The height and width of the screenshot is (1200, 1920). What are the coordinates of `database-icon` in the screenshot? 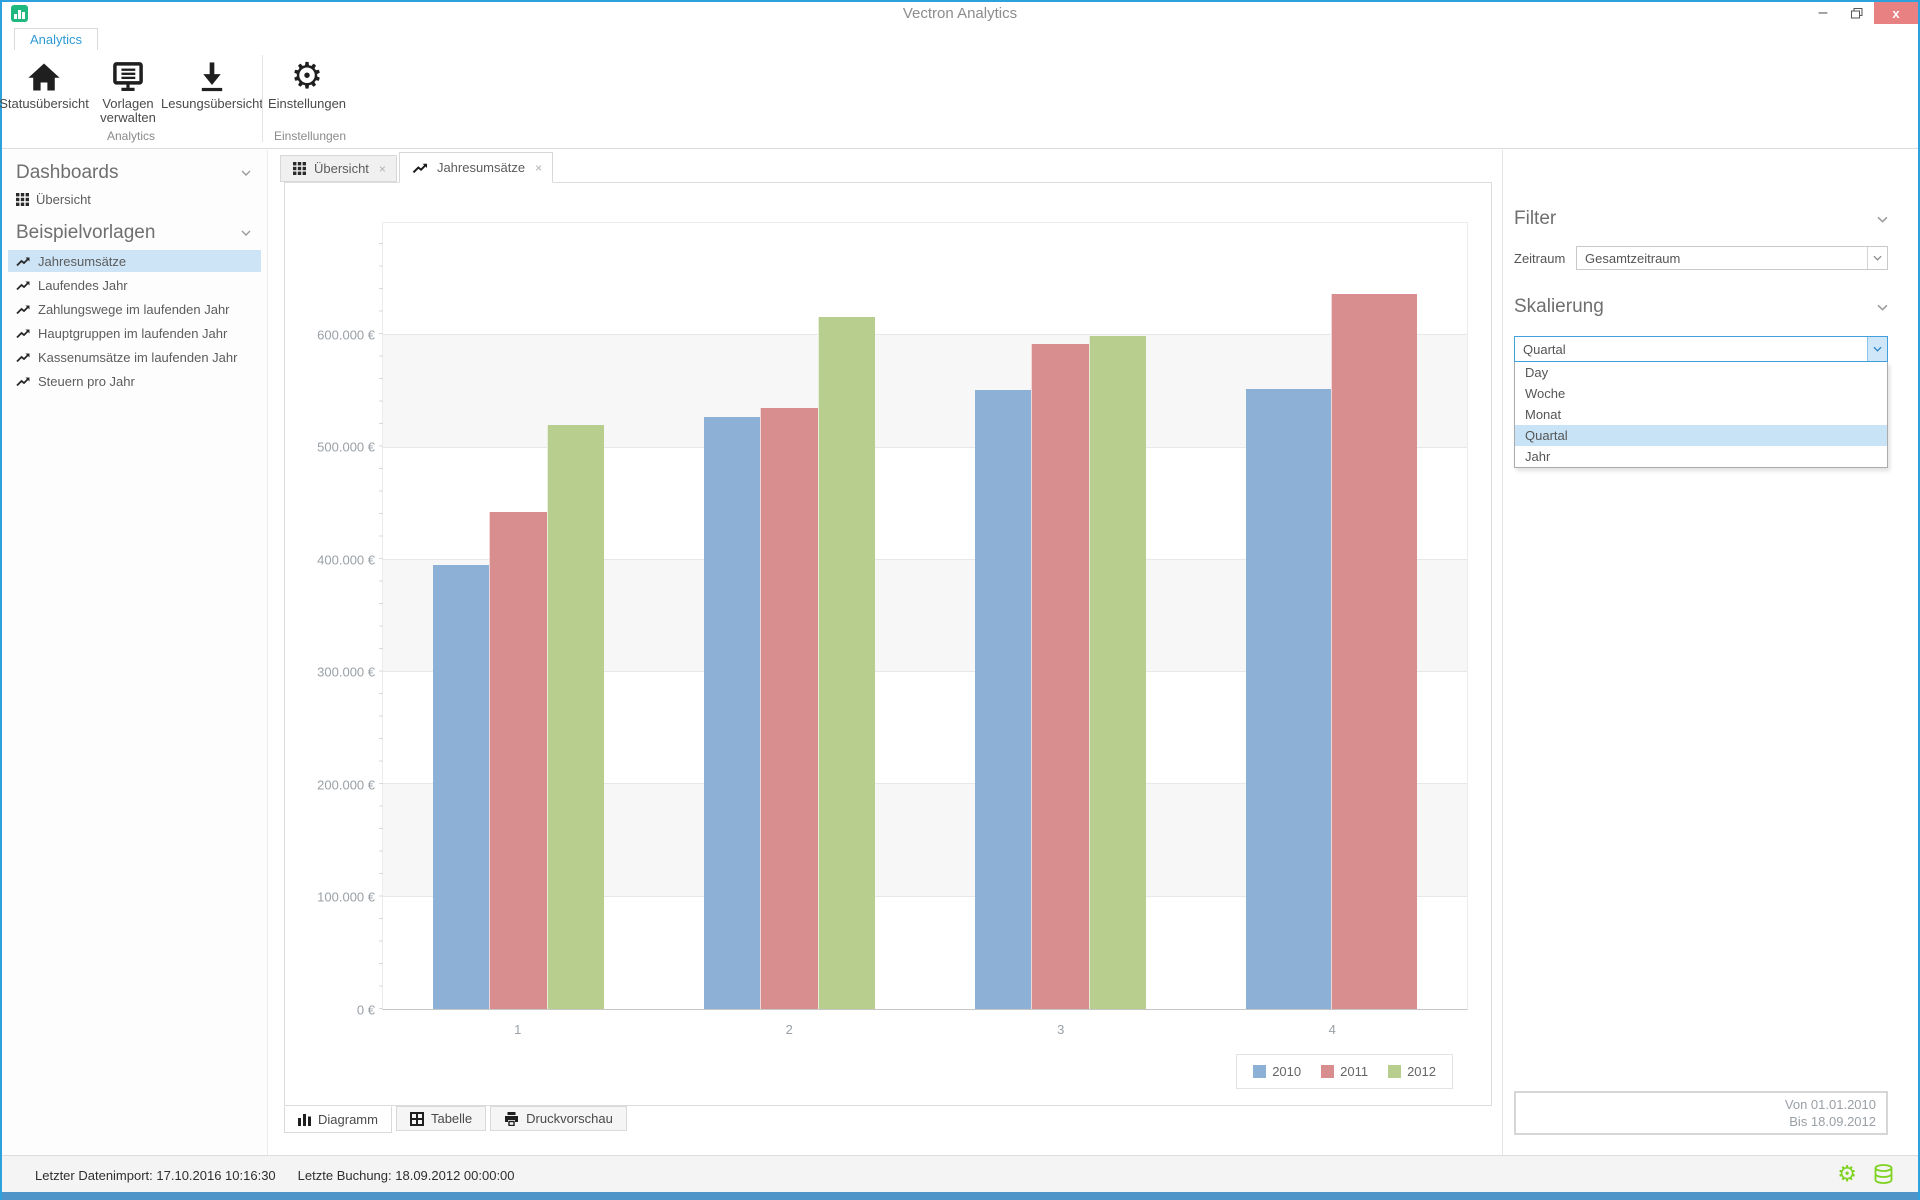 It's located at (1883, 1175).